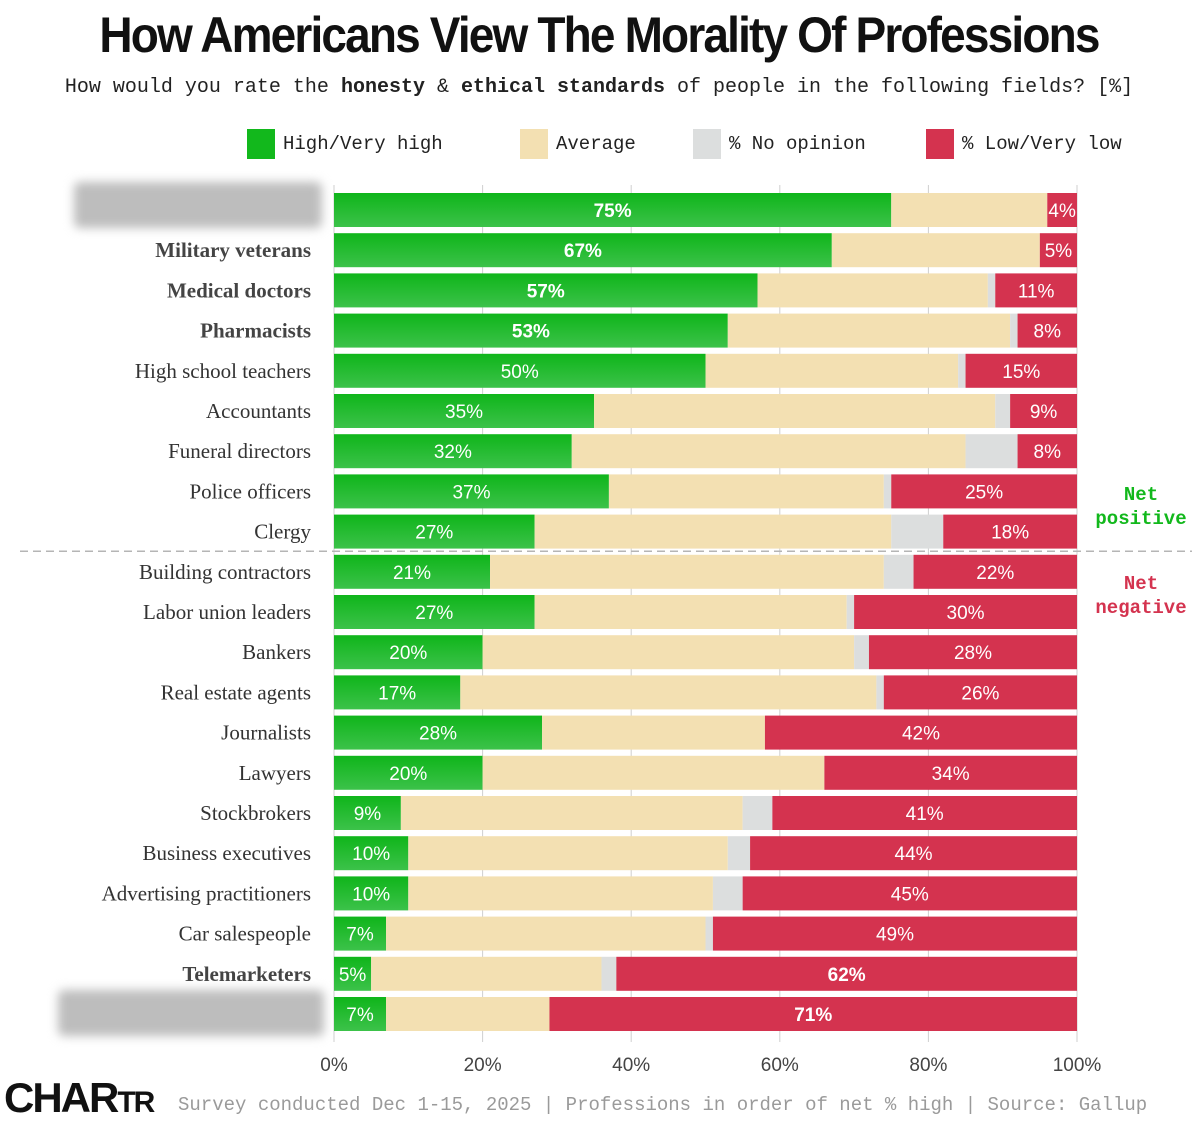  Describe the element at coordinates (245, 934) in the screenshot. I see `category-label: Car salespeople` at that location.